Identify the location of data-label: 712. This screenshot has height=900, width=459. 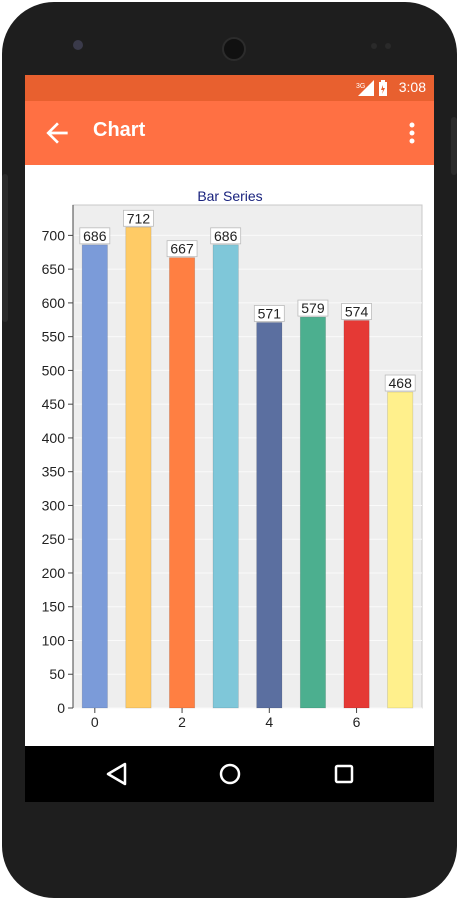
(139, 218).